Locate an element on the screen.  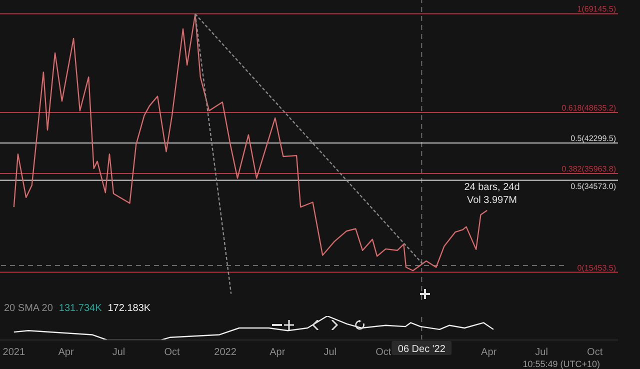
annotation: 24 bars, 24d is located at coordinates (492, 187).